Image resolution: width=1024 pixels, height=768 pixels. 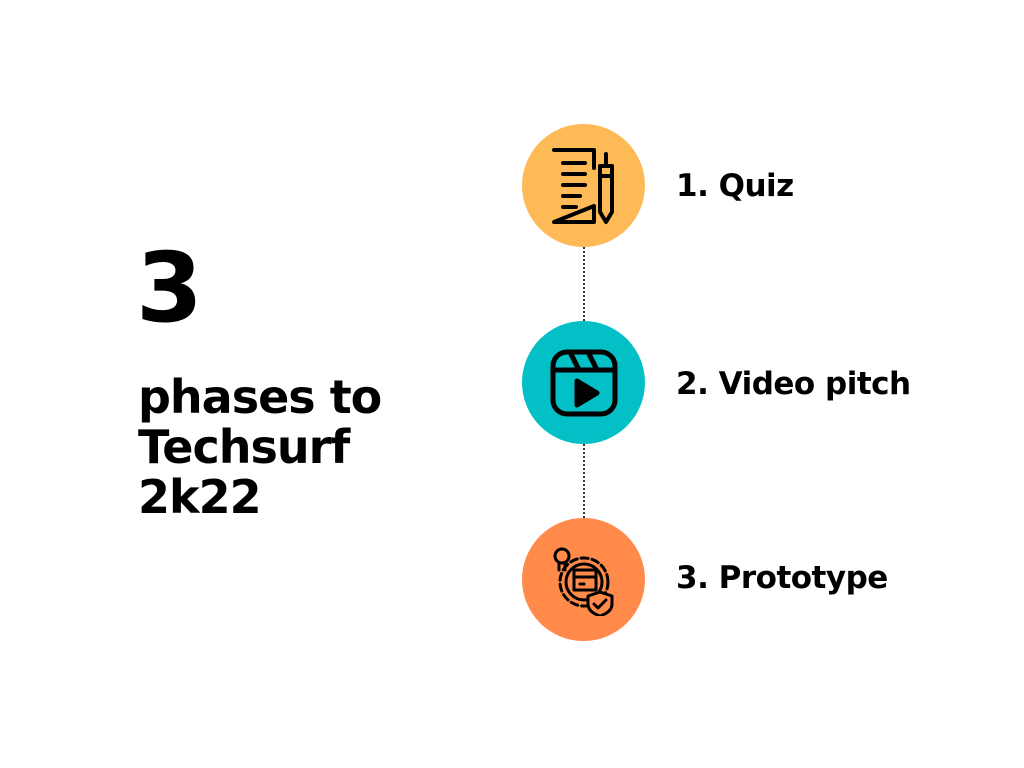 I want to click on phase-3-circle, so click(x=583, y=579).